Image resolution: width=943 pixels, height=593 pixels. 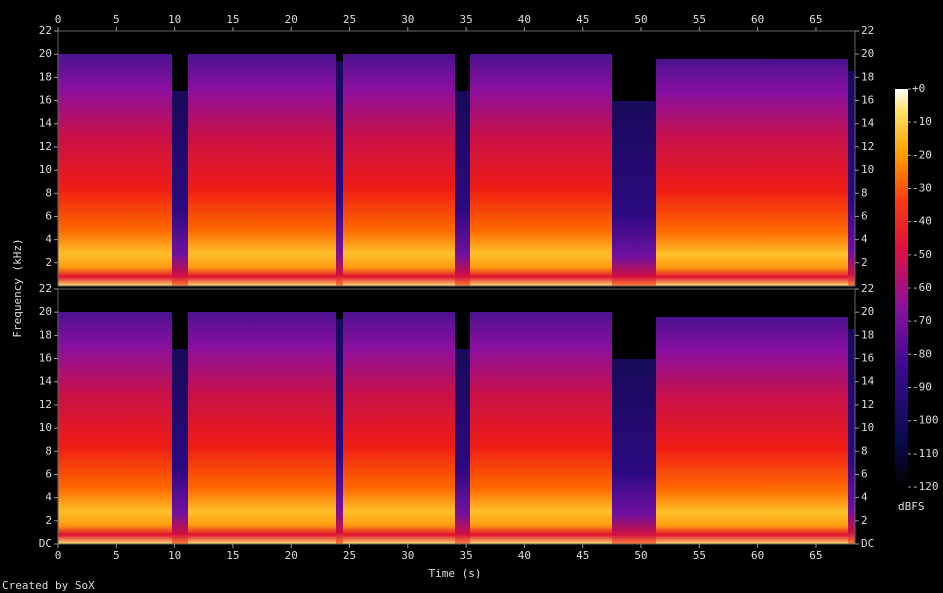 I want to click on colorbar-tick-label: -60, so click(x=922, y=287).